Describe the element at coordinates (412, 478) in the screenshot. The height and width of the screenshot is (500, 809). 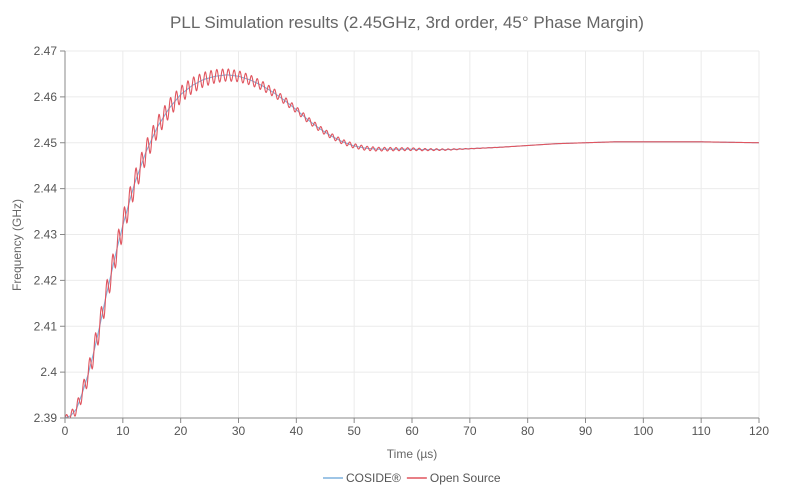
I see `legend: COSIDE® Open Source` at that location.